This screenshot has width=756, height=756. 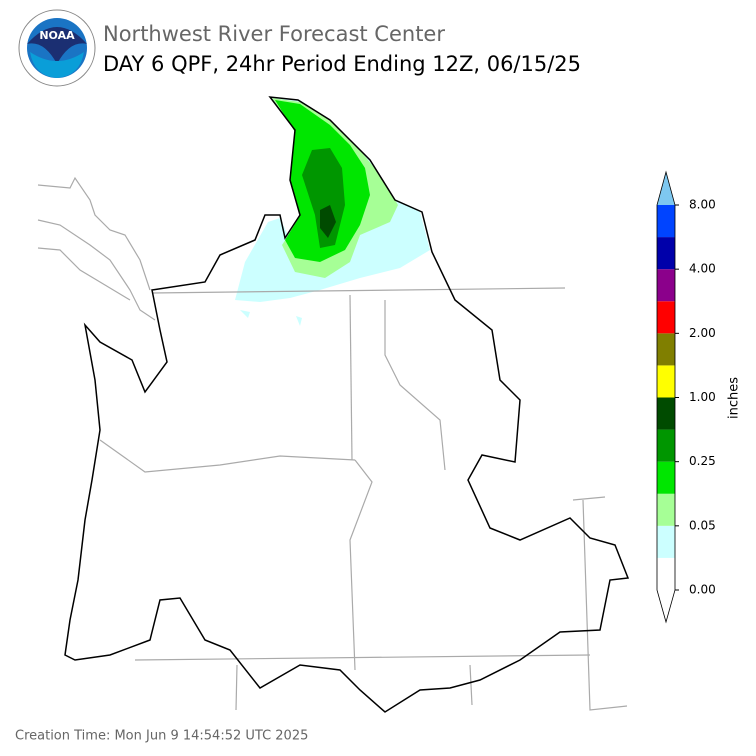 What do you see at coordinates (666, 606) in the screenshot?
I see `colorbar-under` at bounding box center [666, 606].